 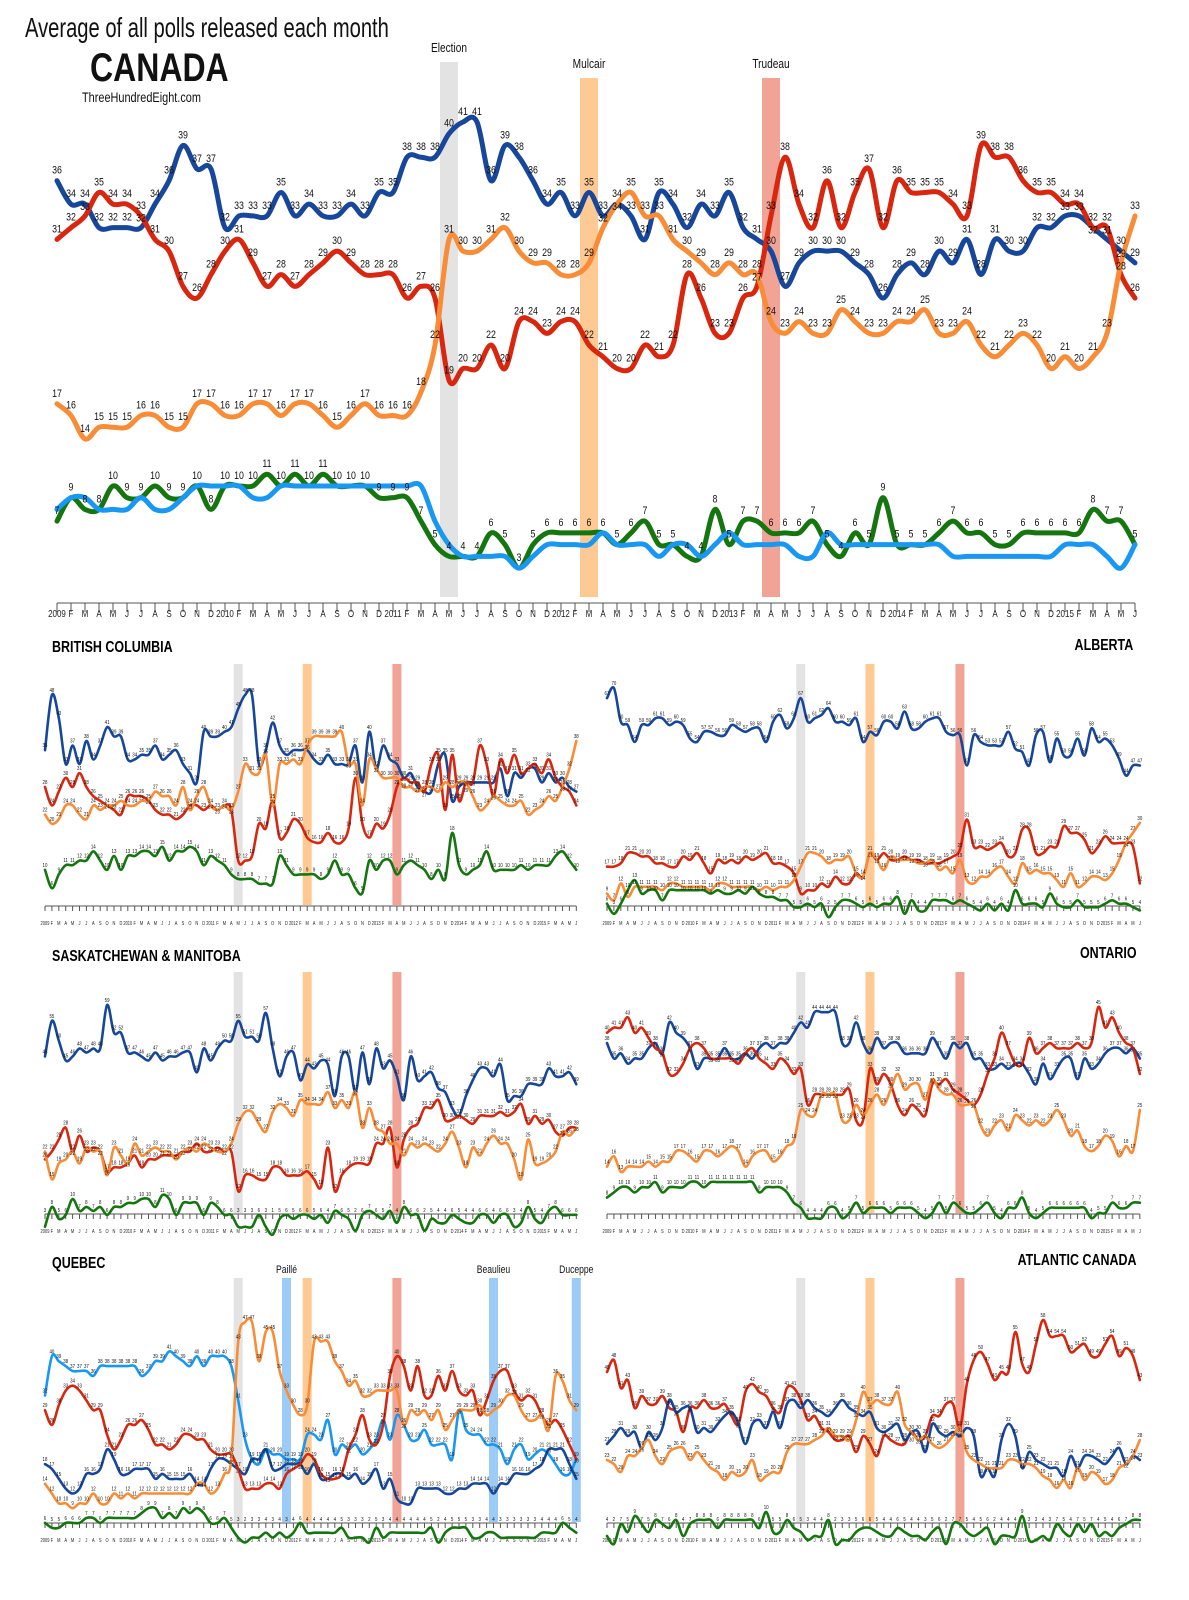 What do you see at coordinates (627, 1013) in the screenshot?
I see `data-label: 43` at bounding box center [627, 1013].